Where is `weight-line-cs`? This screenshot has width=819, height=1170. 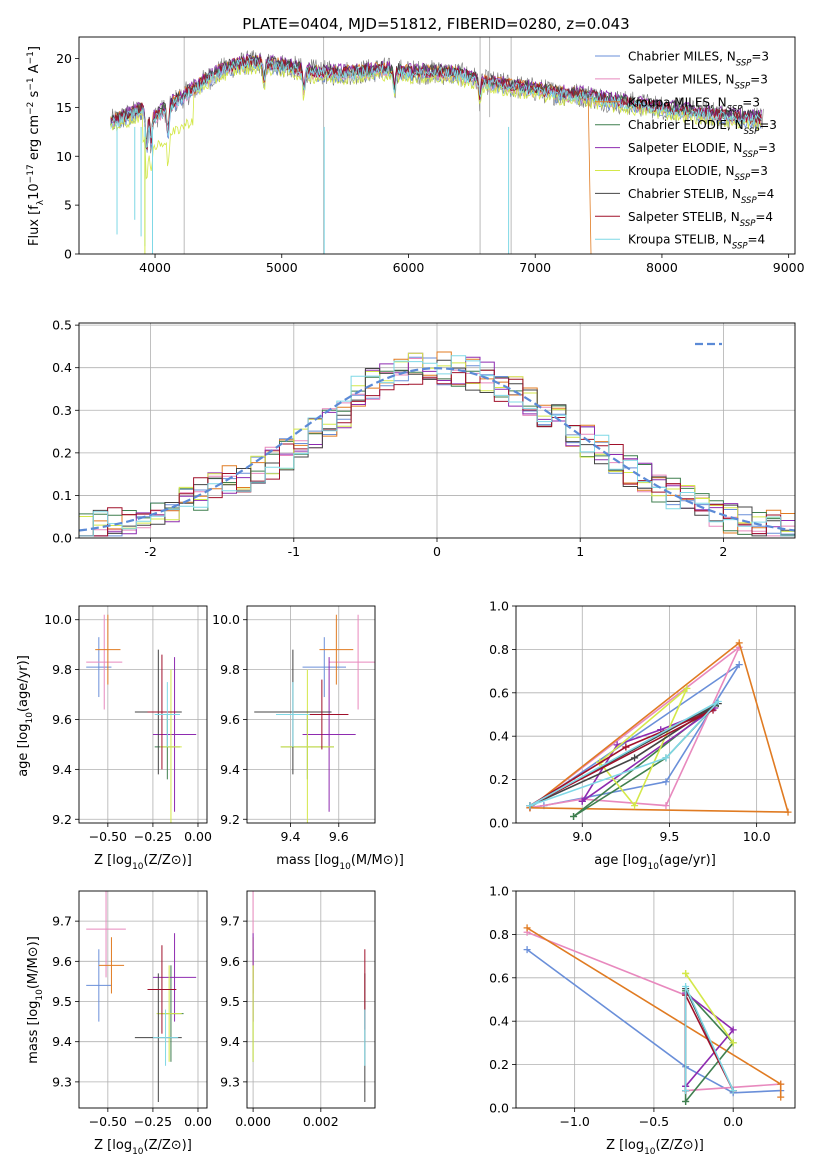 weight-line-cs is located at coordinates (624, 754).